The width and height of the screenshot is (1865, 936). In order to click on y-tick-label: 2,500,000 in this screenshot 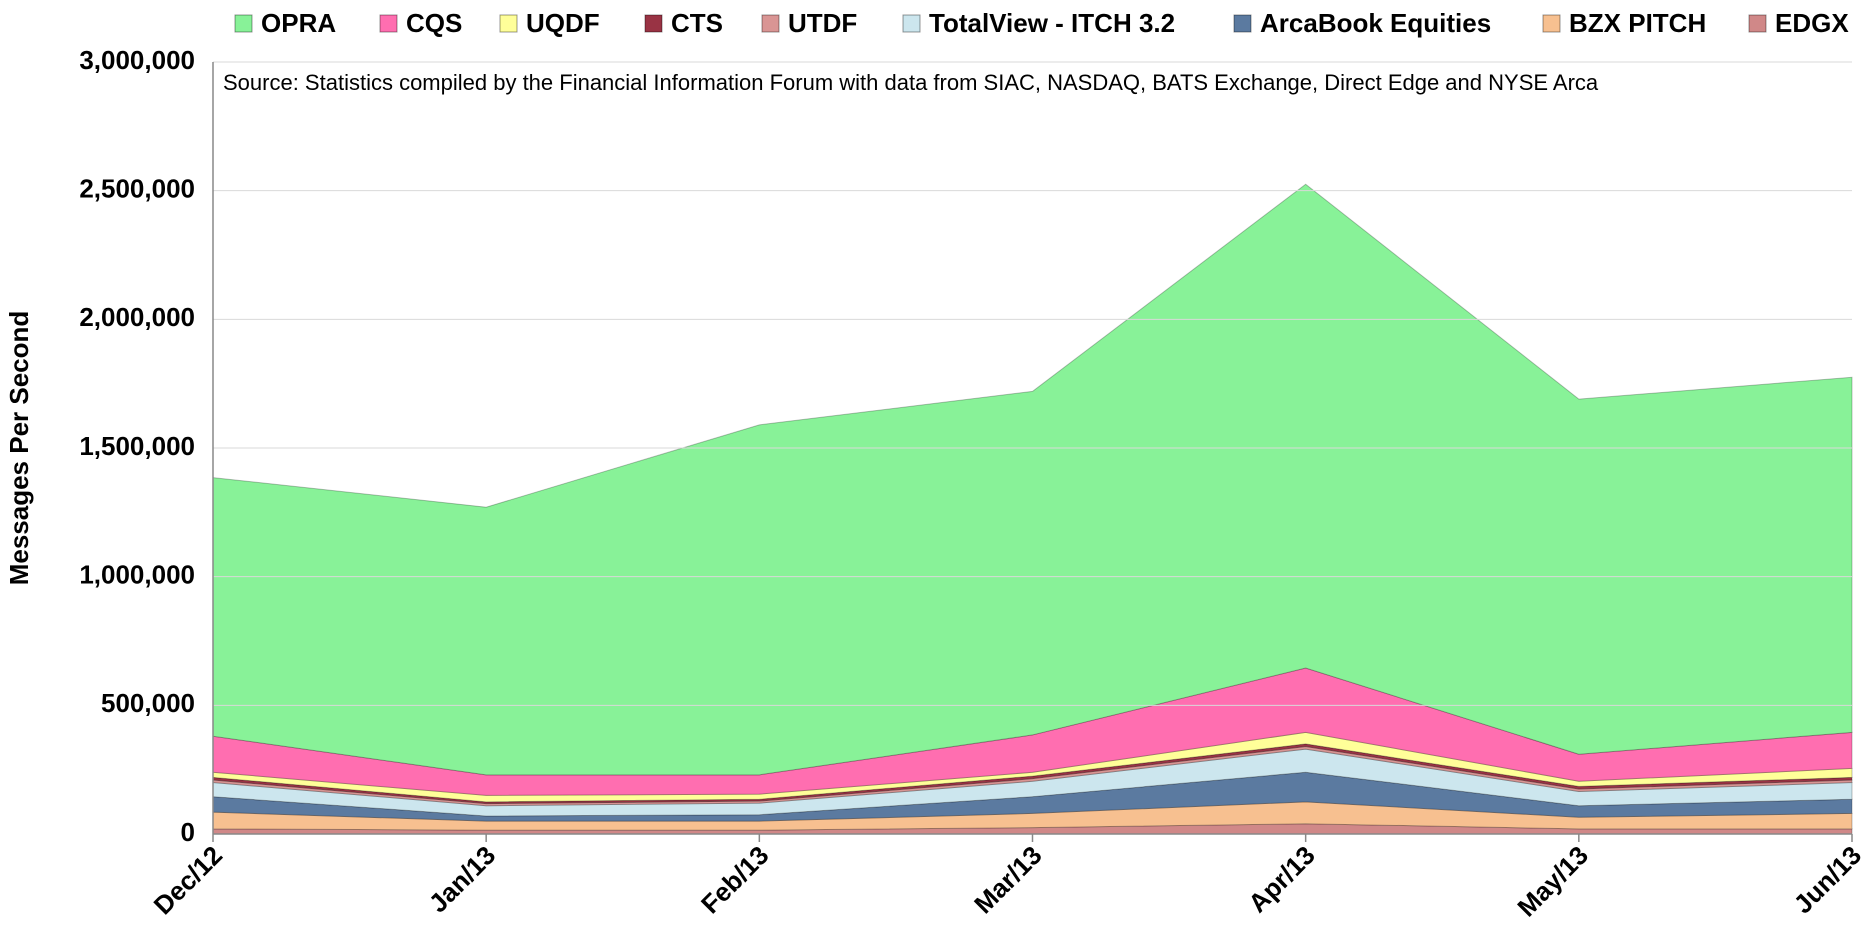, I will do `click(137, 189)`.